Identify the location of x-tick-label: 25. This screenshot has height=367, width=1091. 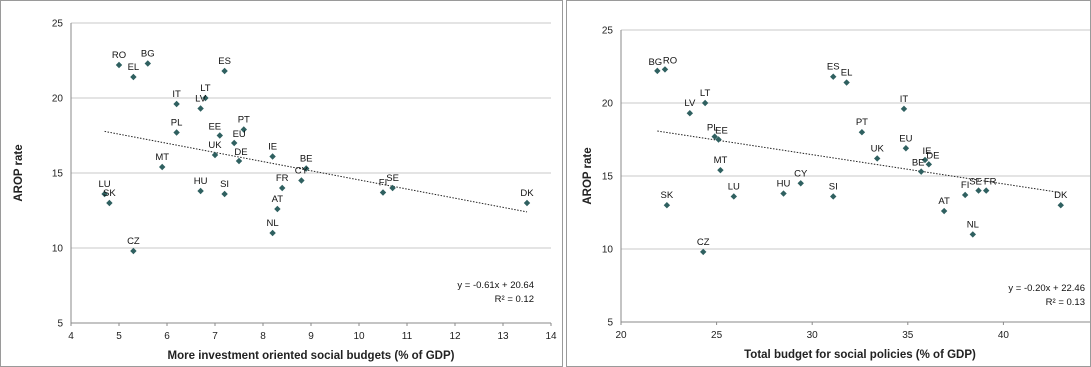
(717, 335).